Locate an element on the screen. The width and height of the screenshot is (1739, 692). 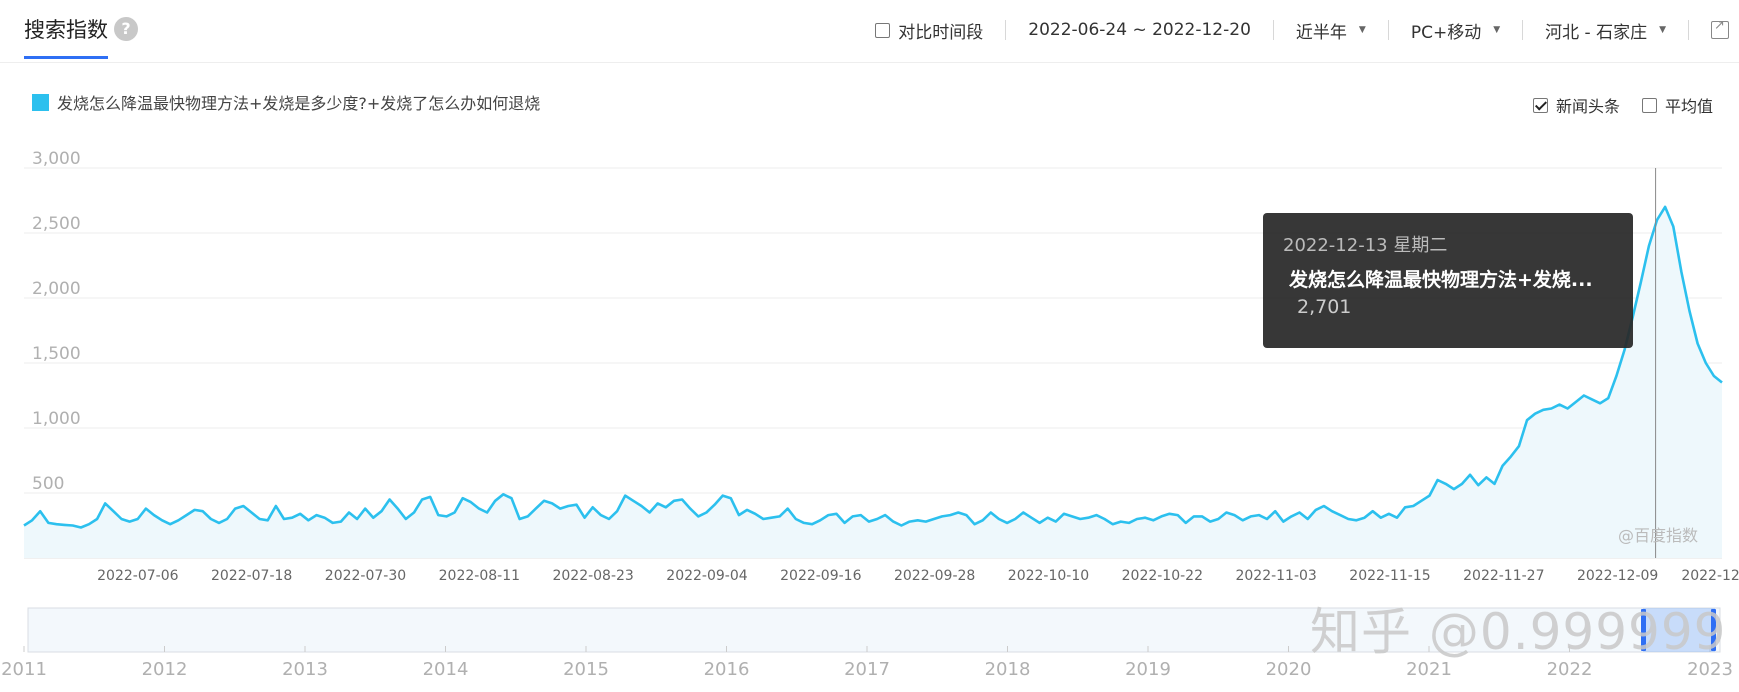
navigator-year-label: 2013 is located at coordinates (305, 669).